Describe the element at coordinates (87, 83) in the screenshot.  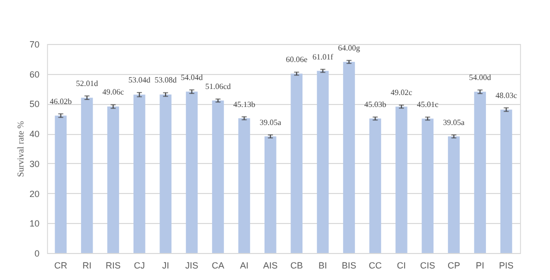
I see `data-label: 52.01d` at that location.